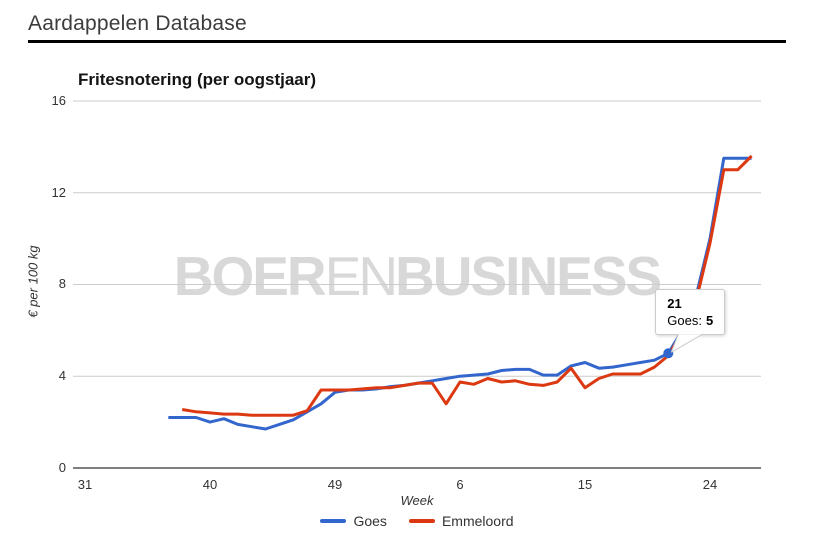 This screenshot has width=813, height=538. I want to click on y-axis-title: € per 100 kg, so click(33, 281).